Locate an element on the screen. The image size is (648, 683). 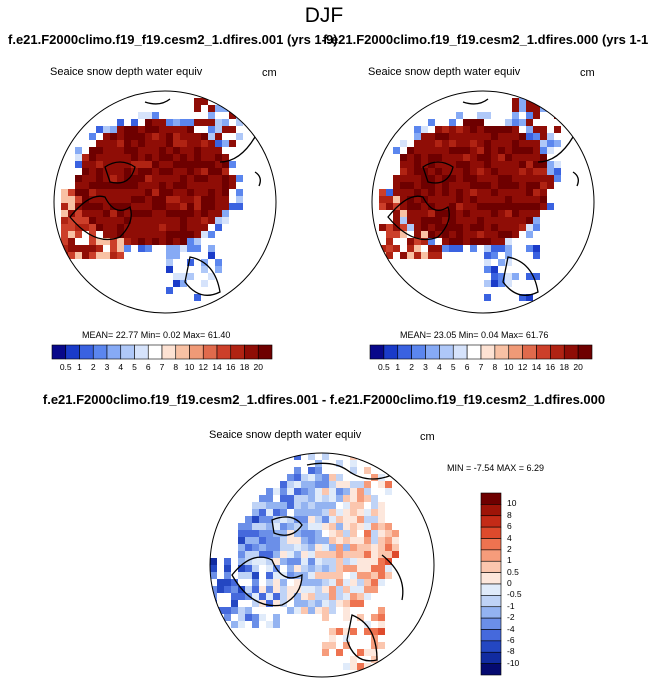
panel-2-polar-map is located at coordinates (479, 199).